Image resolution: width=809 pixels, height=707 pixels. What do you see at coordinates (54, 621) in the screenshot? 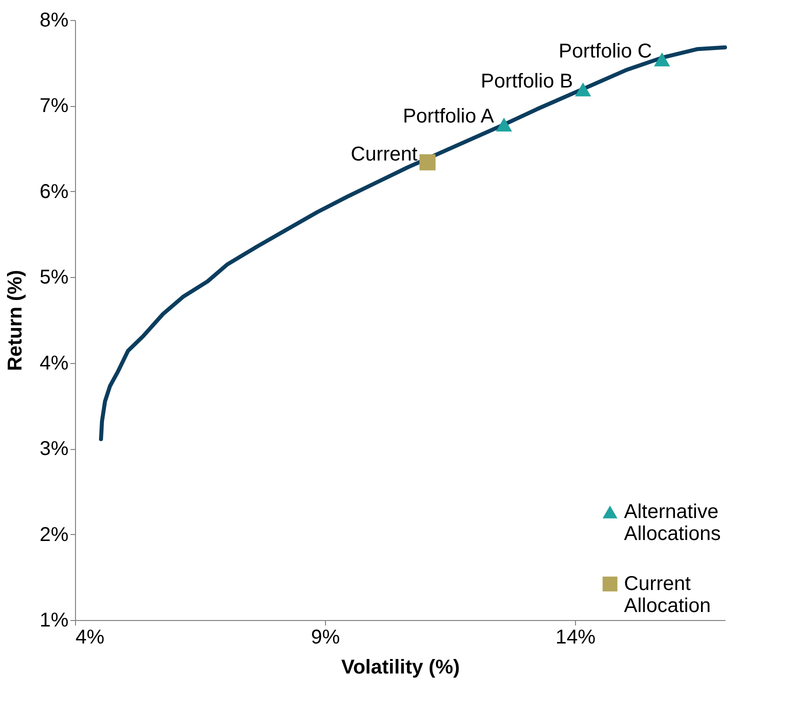
I see `y-tick-label: 1%` at bounding box center [54, 621].